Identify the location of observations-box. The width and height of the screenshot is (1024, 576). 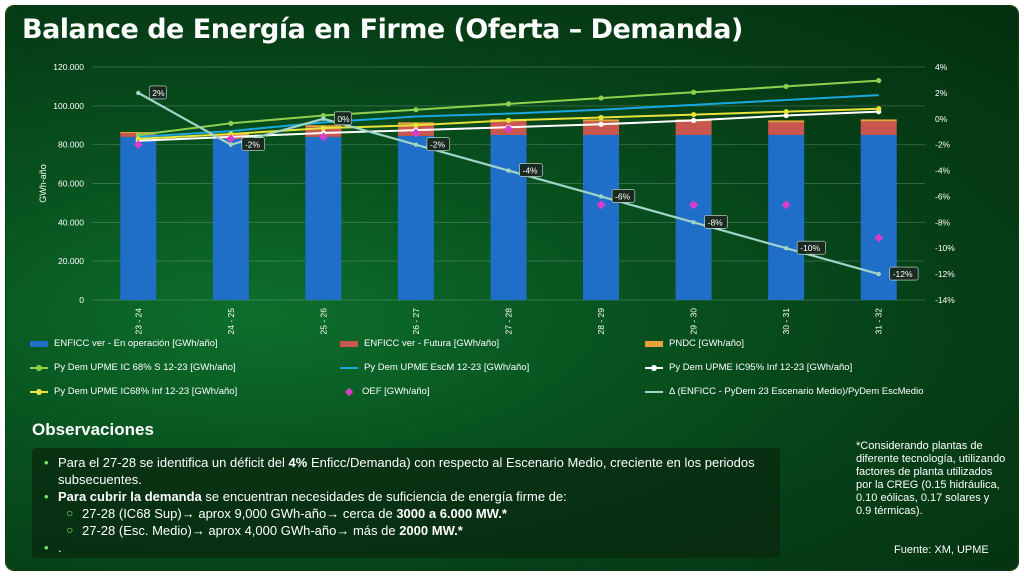
(406, 503).